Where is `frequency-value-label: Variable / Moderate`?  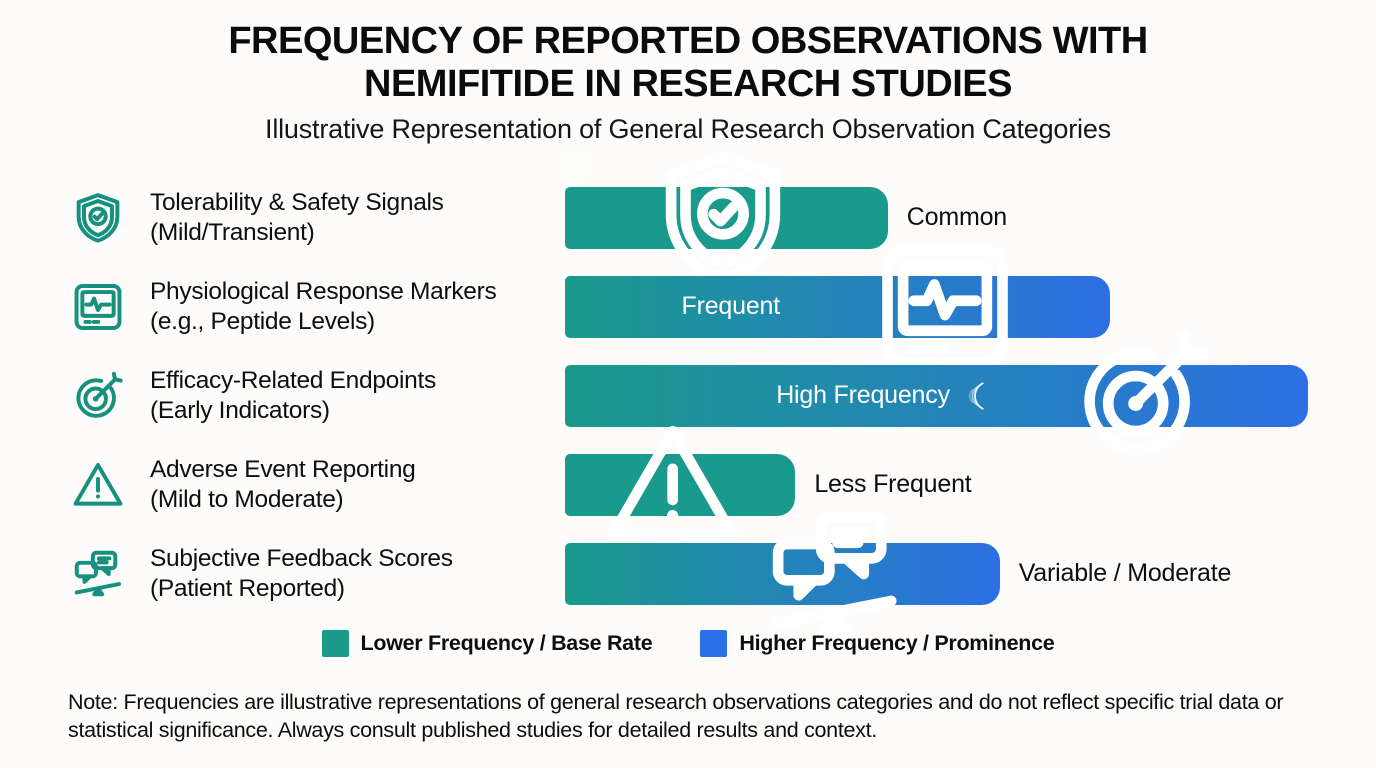 frequency-value-label: Variable / Moderate is located at coordinates (1125, 573).